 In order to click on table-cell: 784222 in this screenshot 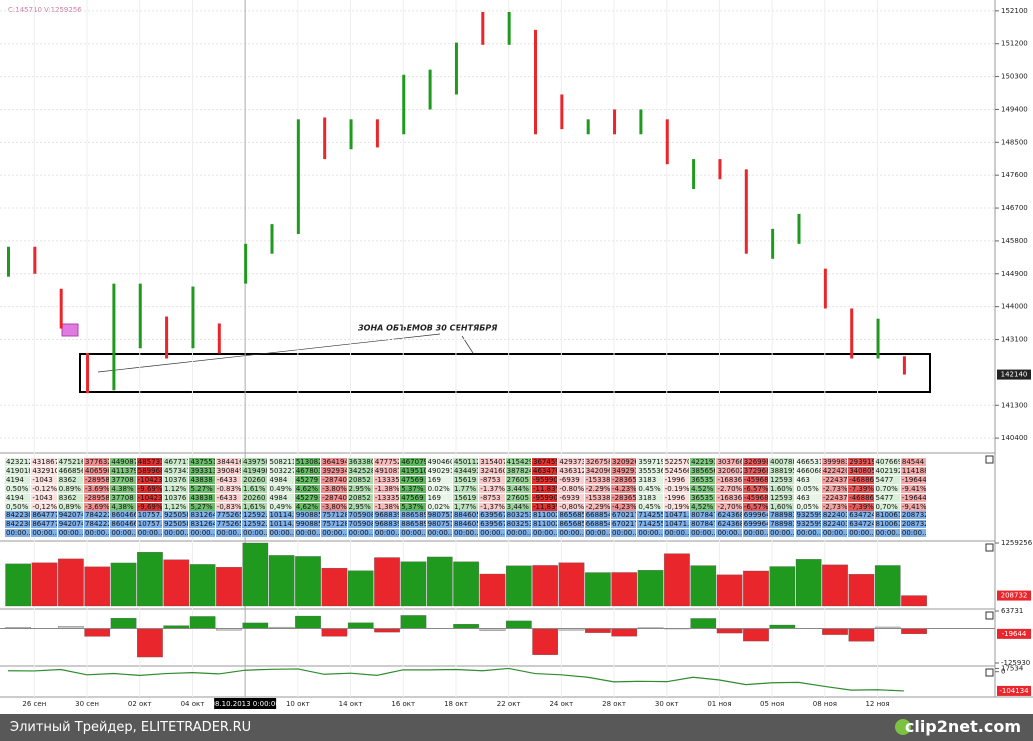, I will do `click(97, 524)`.